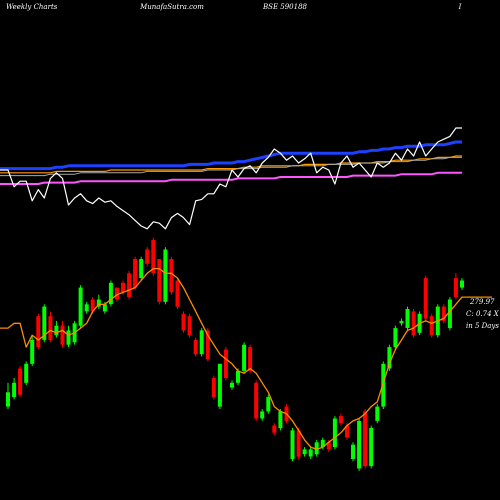 The image size is (500, 500). What do you see at coordinates (482, 302) in the screenshot?
I see `last-price-label: 279.97` at bounding box center [482, 302].